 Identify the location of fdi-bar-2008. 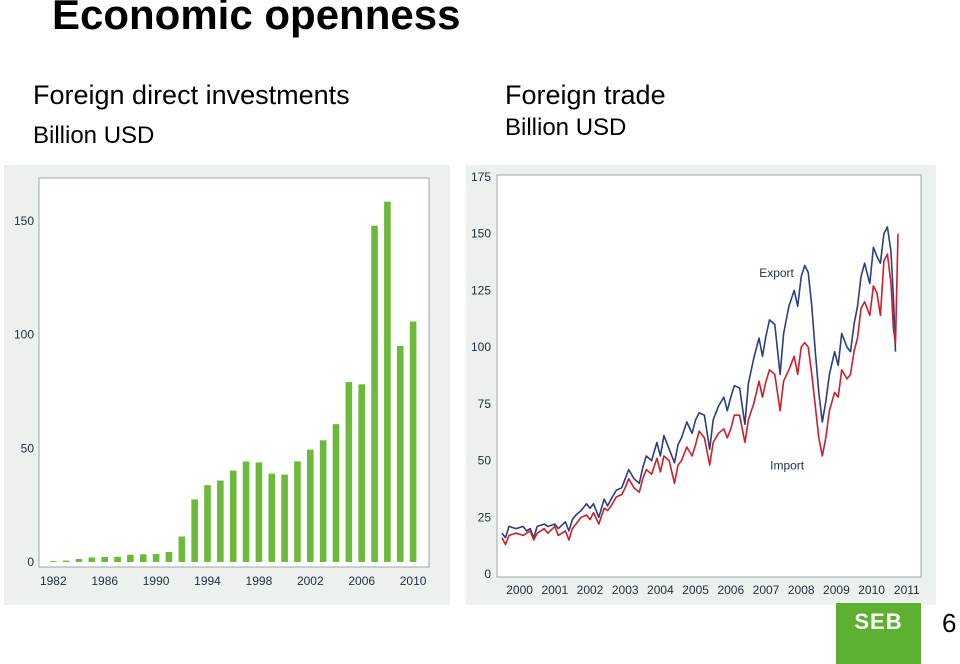
(387, 381).